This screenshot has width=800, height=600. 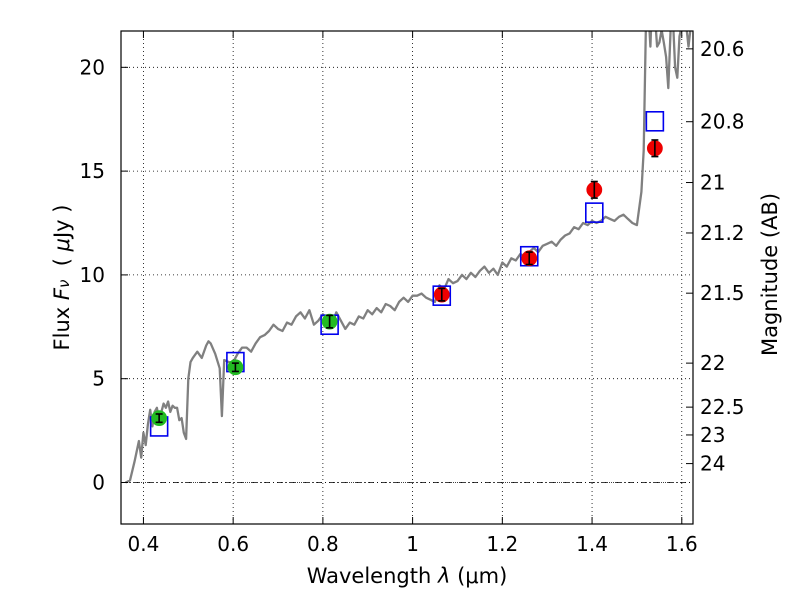 What do you see at coordinates (712, 183) in the screenshot?
I see `y2-tick-label: 21` at bounding box center [712, 183].